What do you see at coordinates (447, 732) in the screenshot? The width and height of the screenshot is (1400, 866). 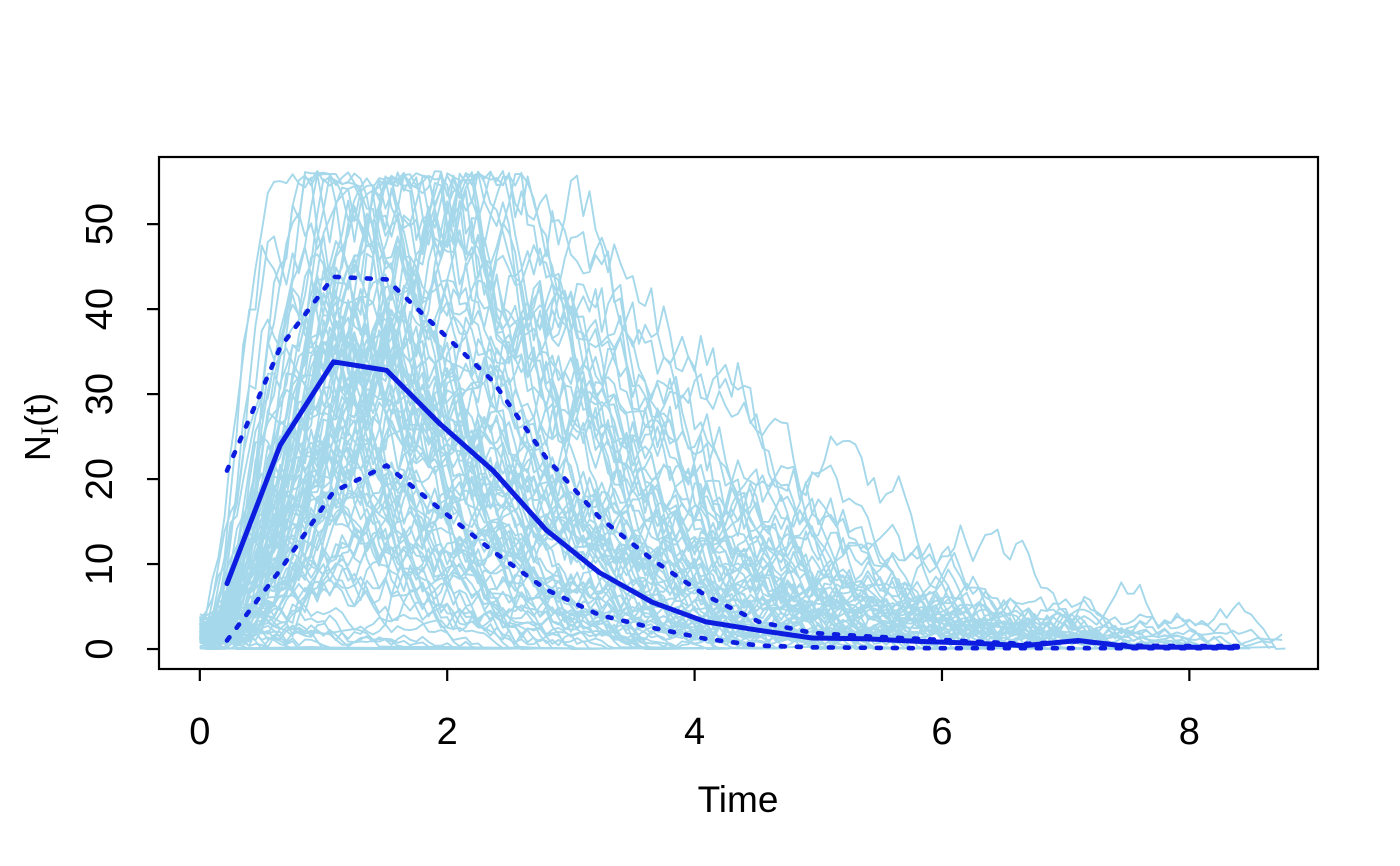 I see `x-tick-label: 2` at bounding box center [447, 732].